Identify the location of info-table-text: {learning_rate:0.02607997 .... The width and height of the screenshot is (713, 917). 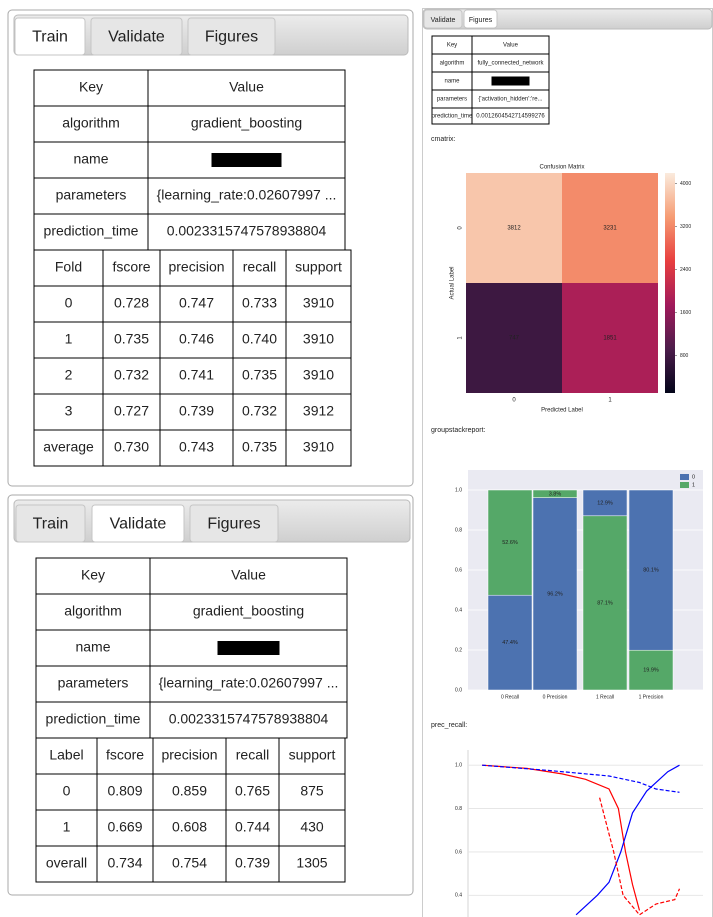
(249, 683).